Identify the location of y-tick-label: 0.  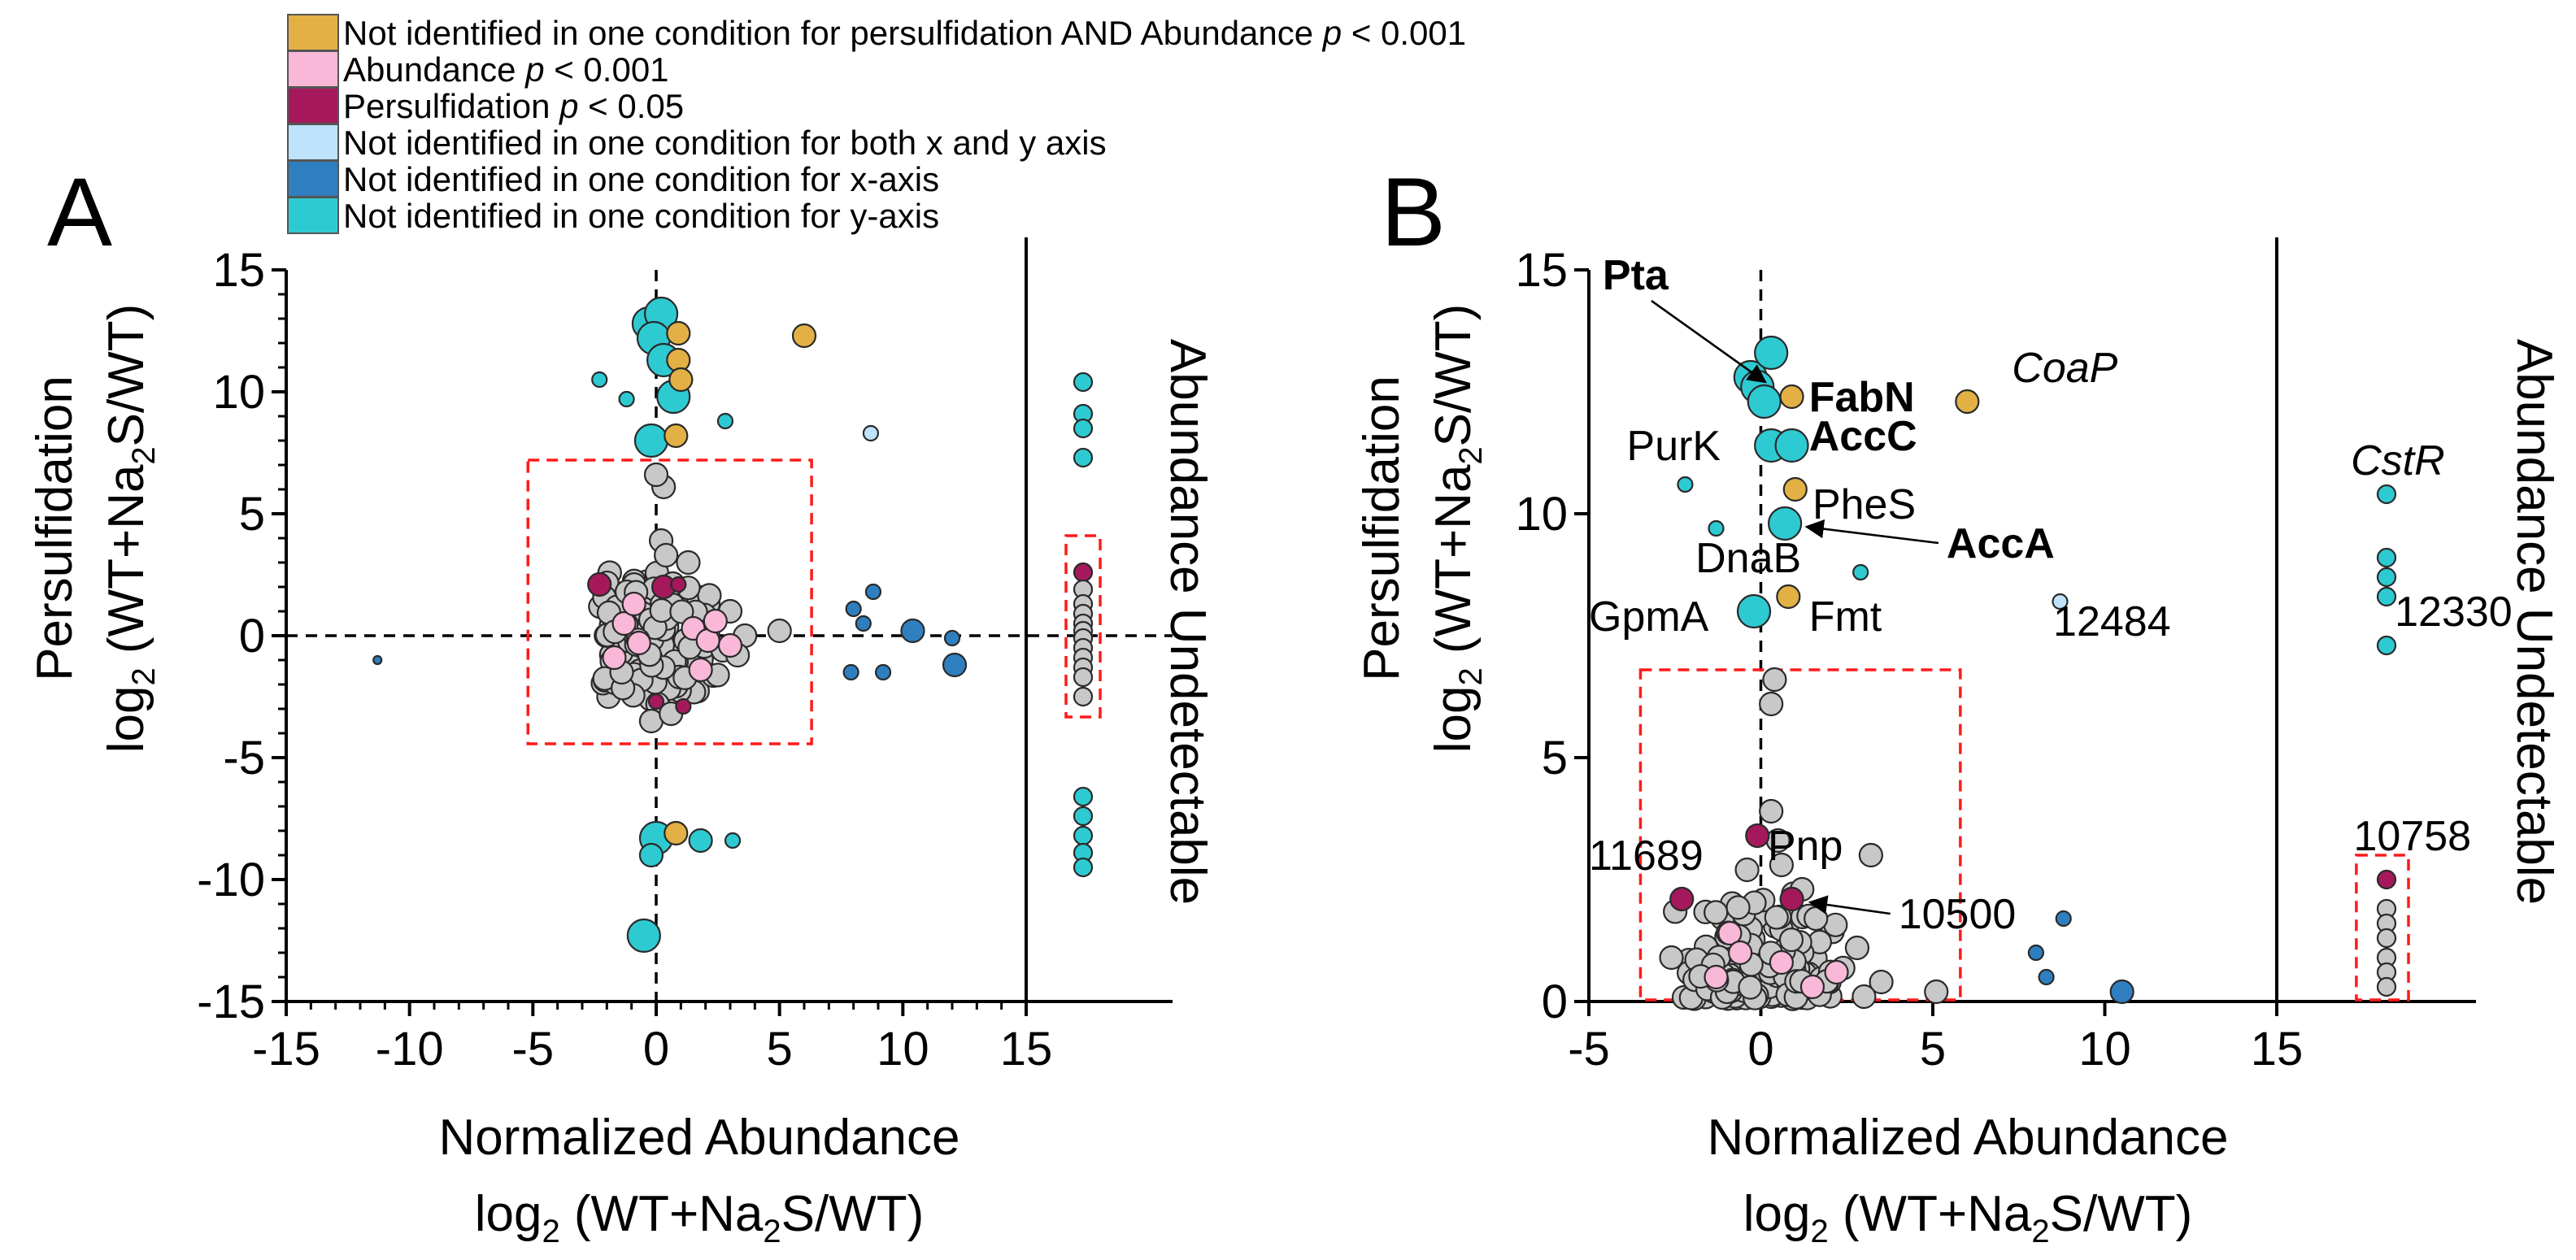
(252, 636).